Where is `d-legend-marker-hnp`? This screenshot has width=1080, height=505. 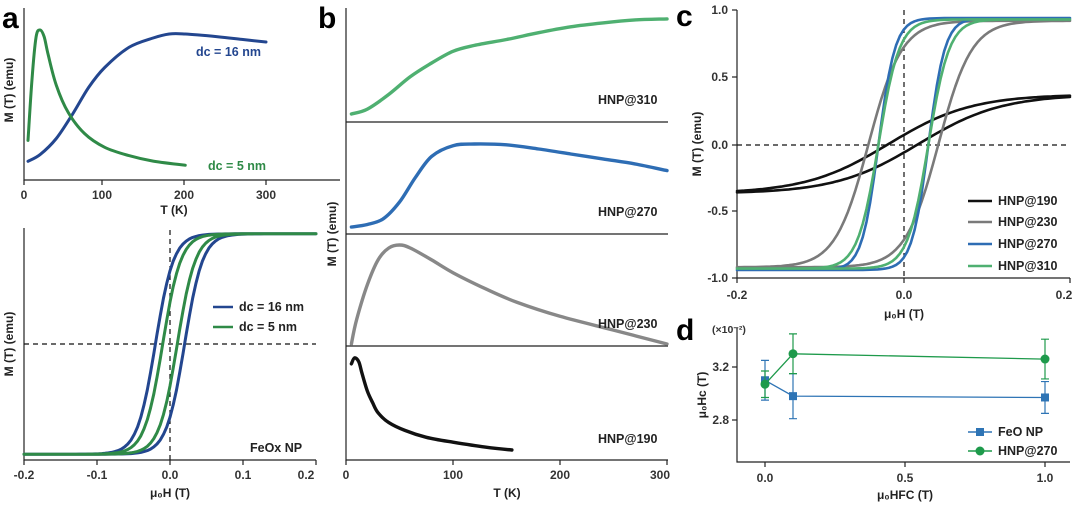 d-legend-marker-hnp is located at coordinates (980, 451).